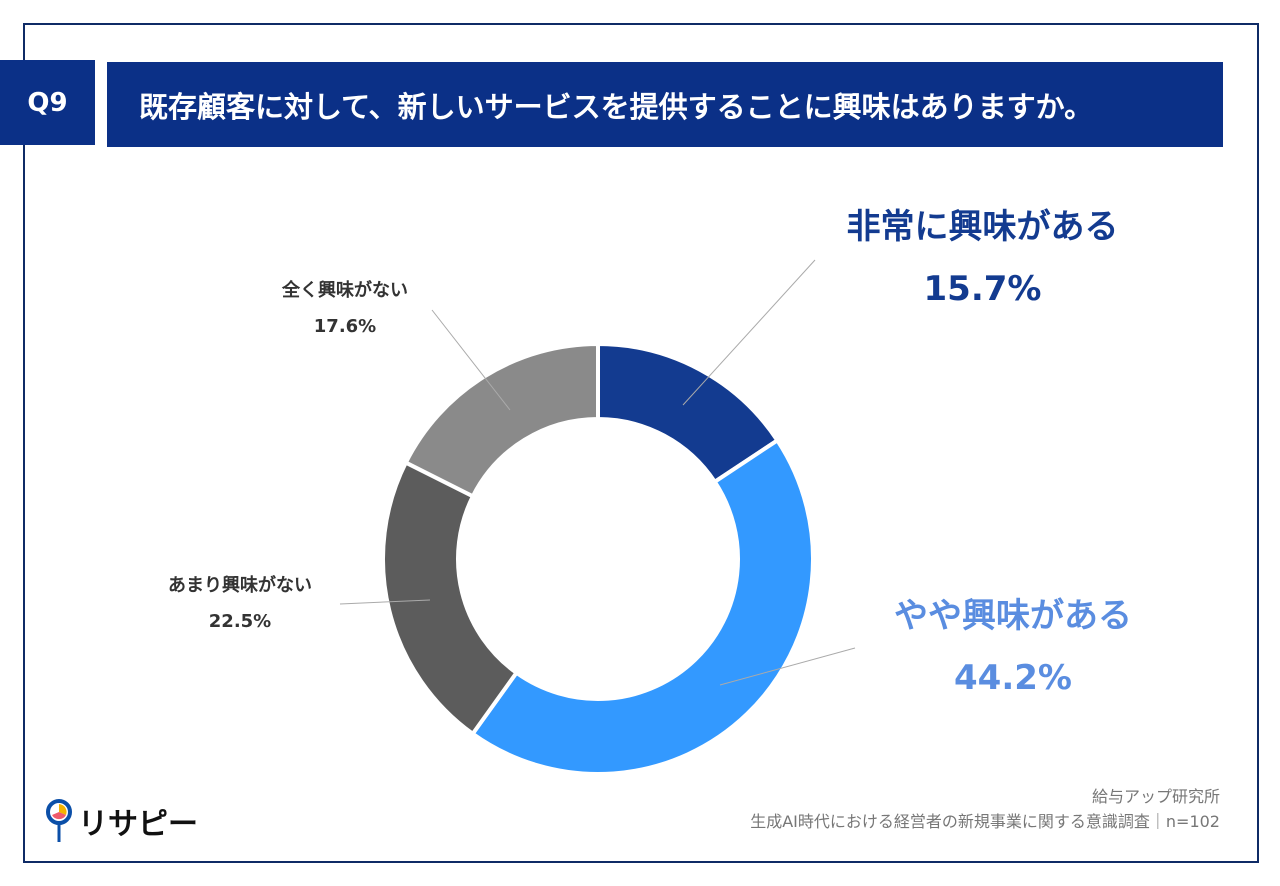 The height and width of the screenshot is (886, 1280). Describe the element at coordinates (985, 821) in the screenshot. I see `survey-info: 生成AI時代における経営者の新規事業に関する意識調査｜n=102` at that location.